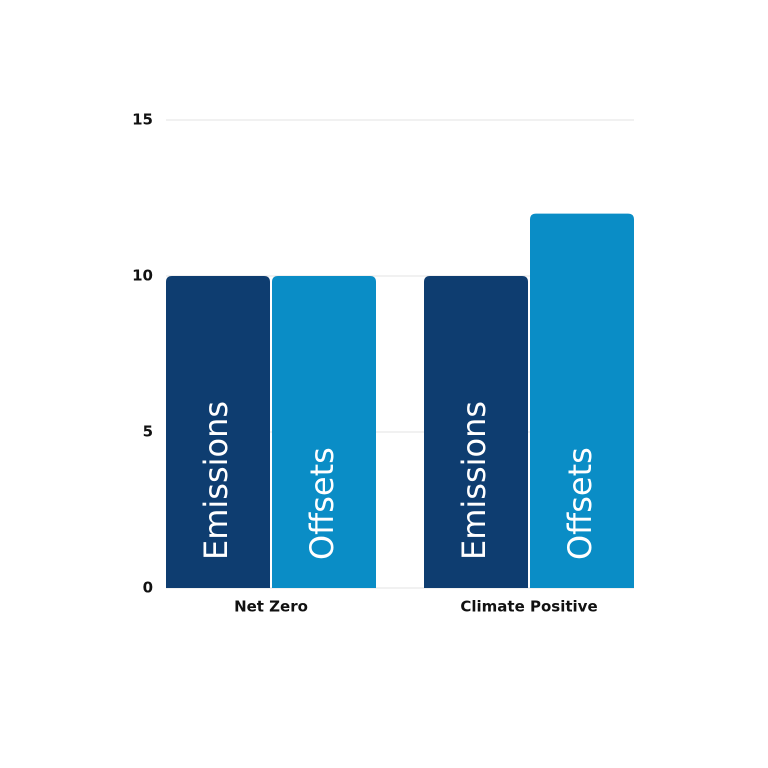  Describe the element at coordinates (142, 276) in the screenshot. I see `y-tick-label: 10` at that location.